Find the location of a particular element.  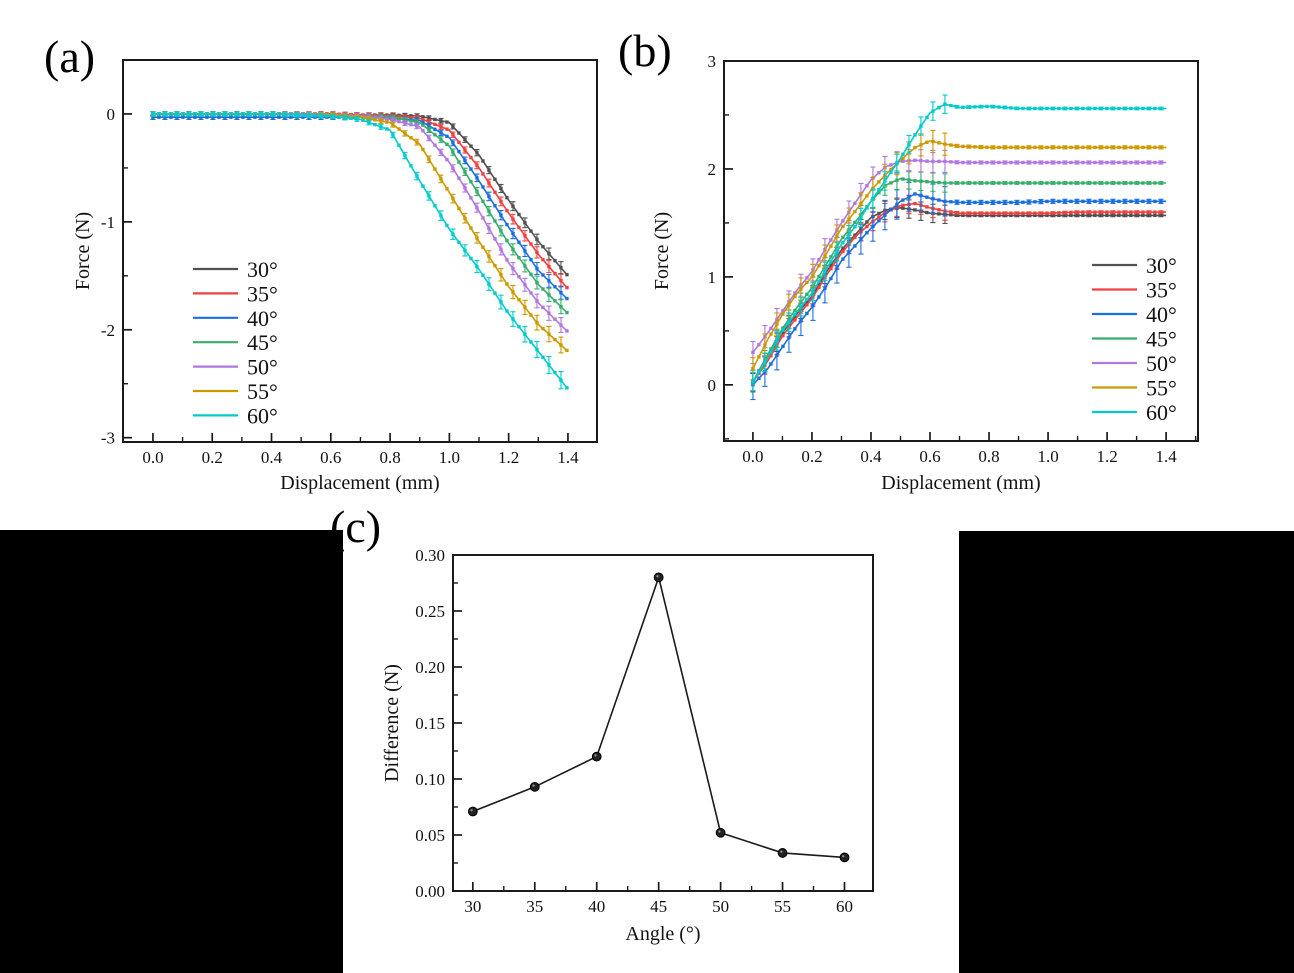

series-difference is located at coordinates (658, 717).